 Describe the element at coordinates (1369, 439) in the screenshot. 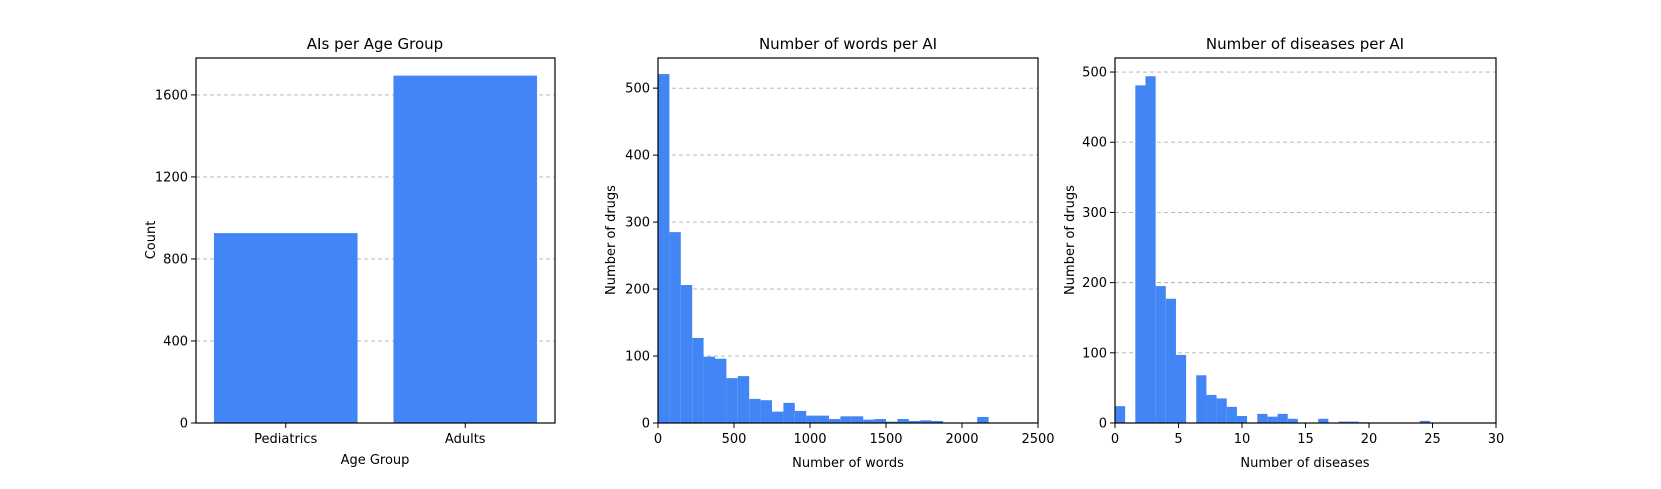

I see `x-tick-label: 20` at that location.